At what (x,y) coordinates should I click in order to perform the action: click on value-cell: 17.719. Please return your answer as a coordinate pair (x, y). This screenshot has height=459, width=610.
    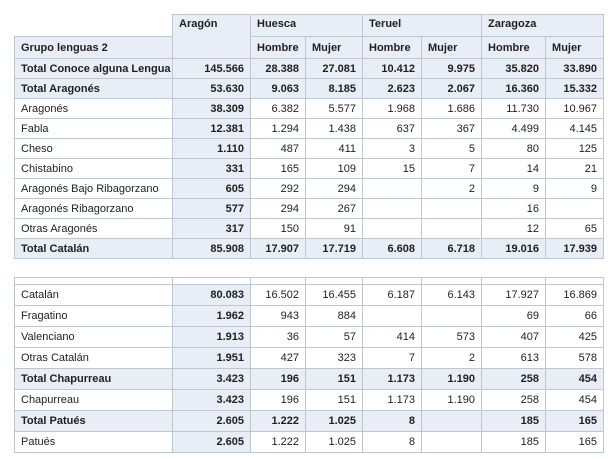
    Looking at the image, I should click on (334, 248).